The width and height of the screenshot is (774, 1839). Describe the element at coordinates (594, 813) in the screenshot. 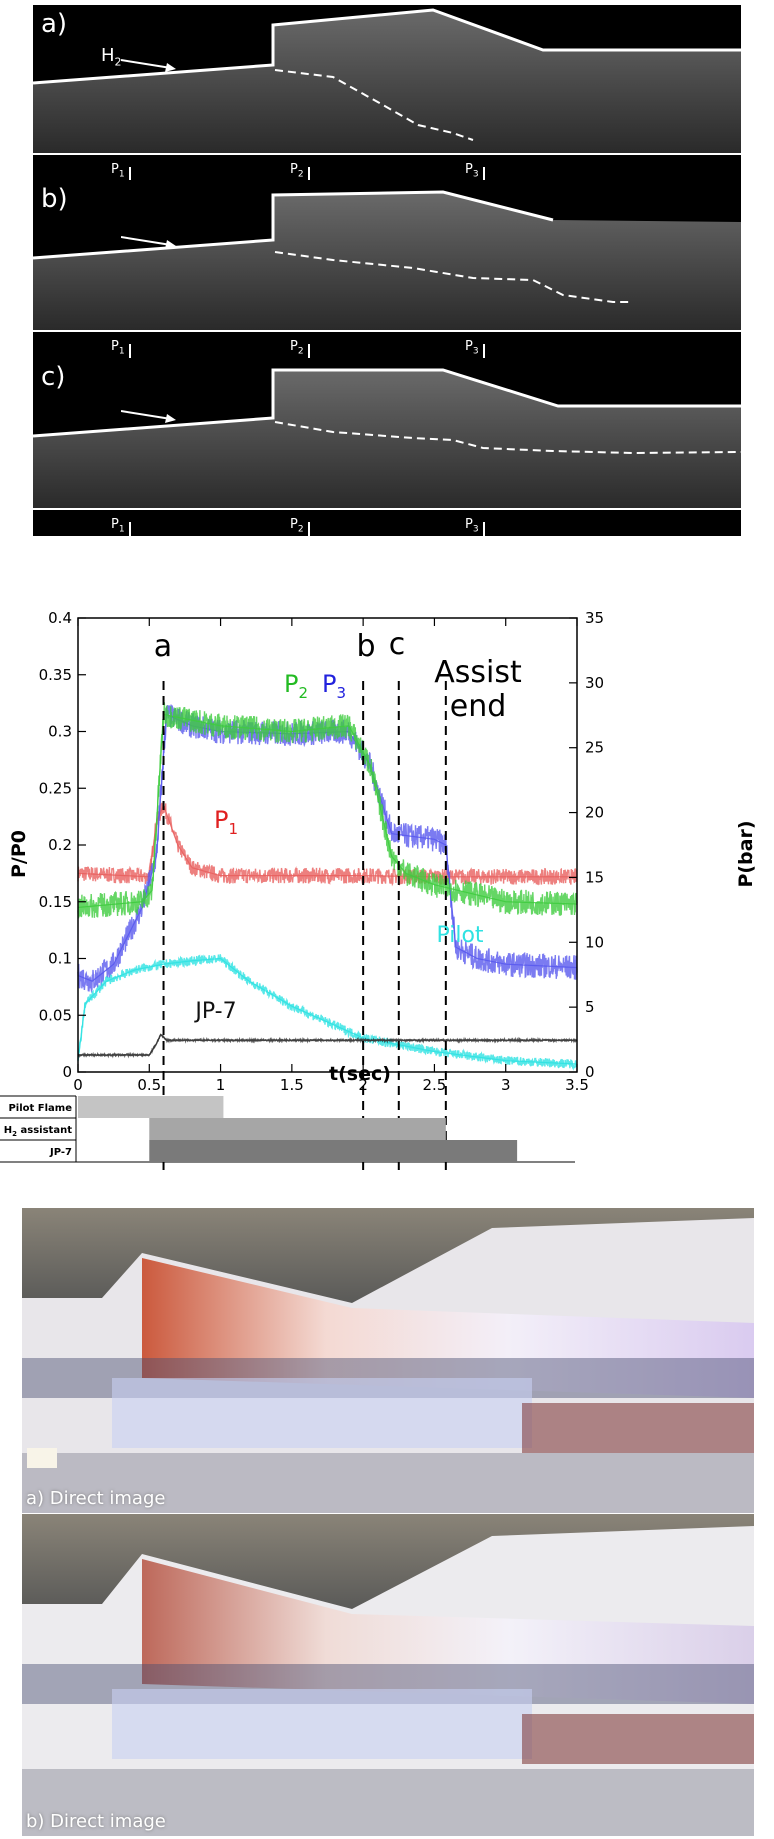

I see `y-right-tick-label: 20` at that location.